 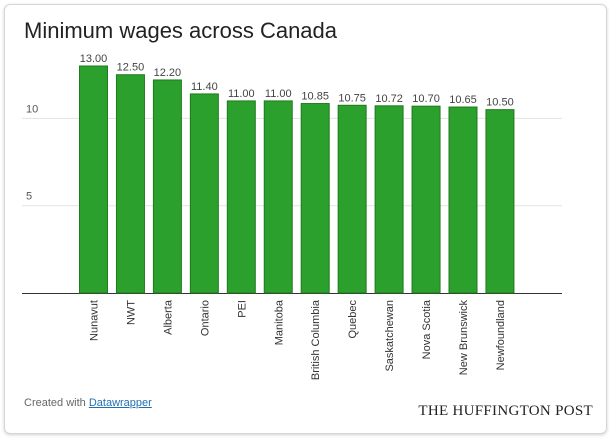 I want to click on data-label: 10.72, so click(x=389, y=99).